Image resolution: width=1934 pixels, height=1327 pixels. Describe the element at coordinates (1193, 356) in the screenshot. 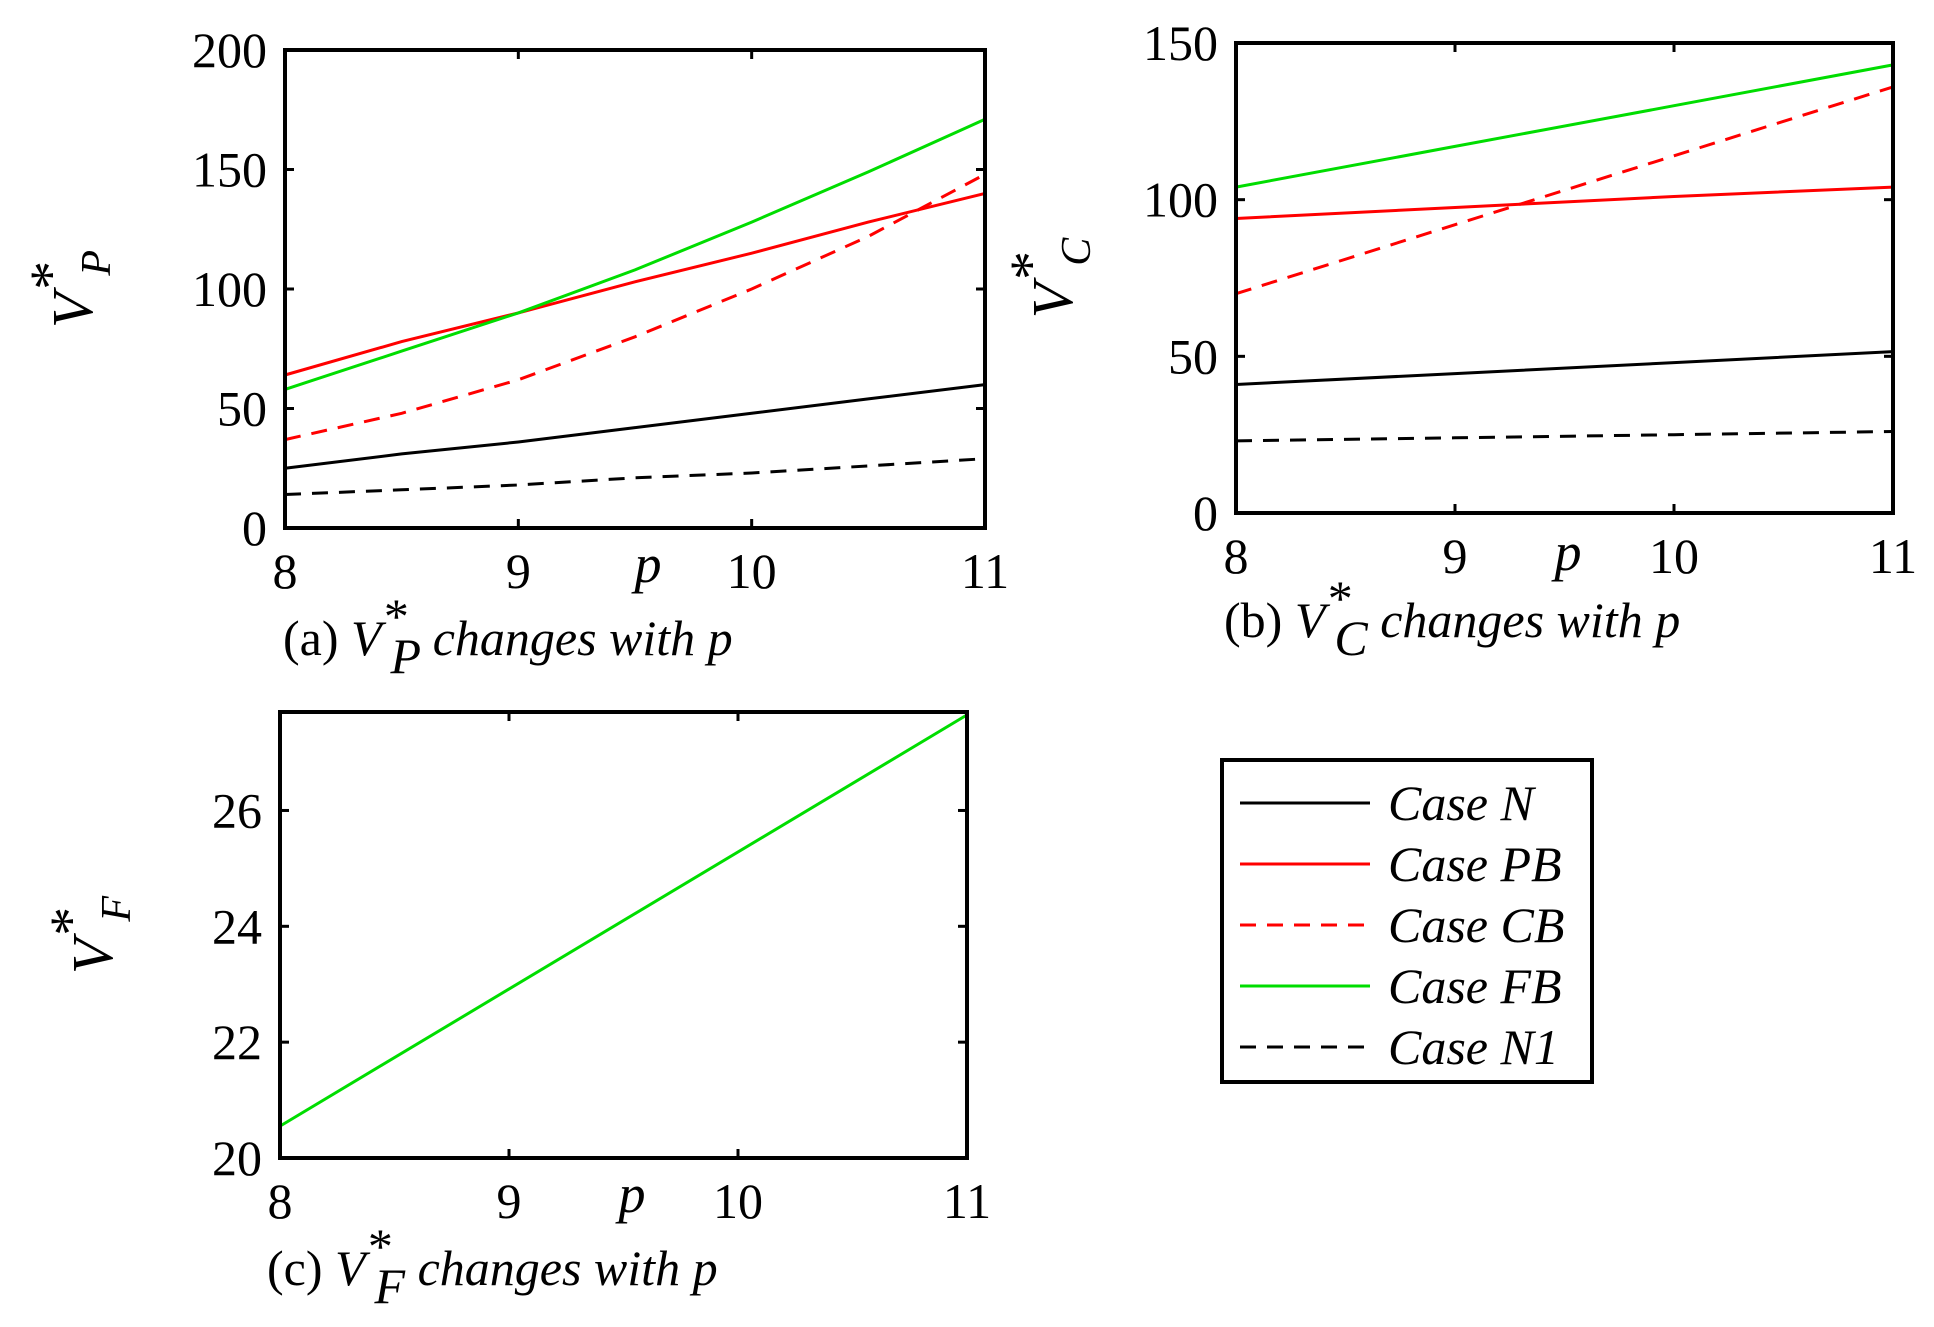

I see `panel-b-y-tick-label: 50` at that location.